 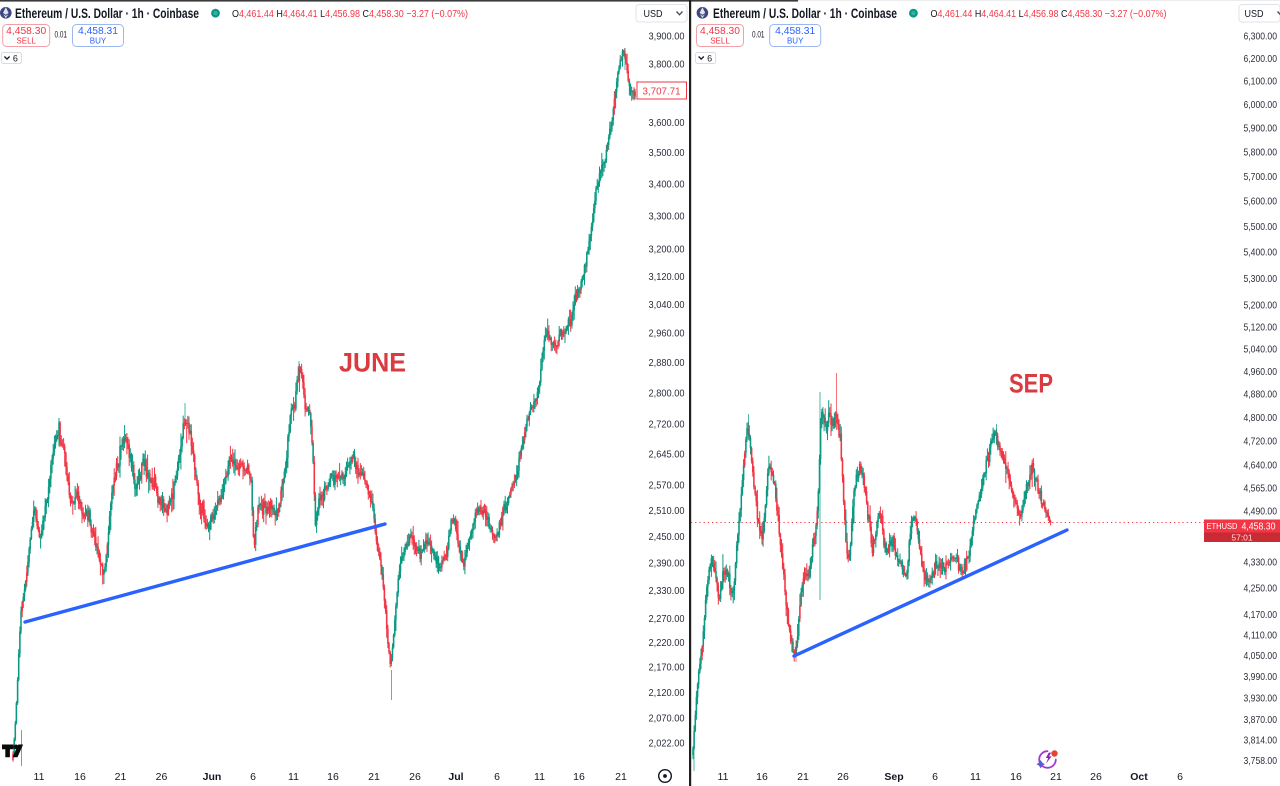 I want to click on svg-text: Oct, so click(x=1139, y=777).